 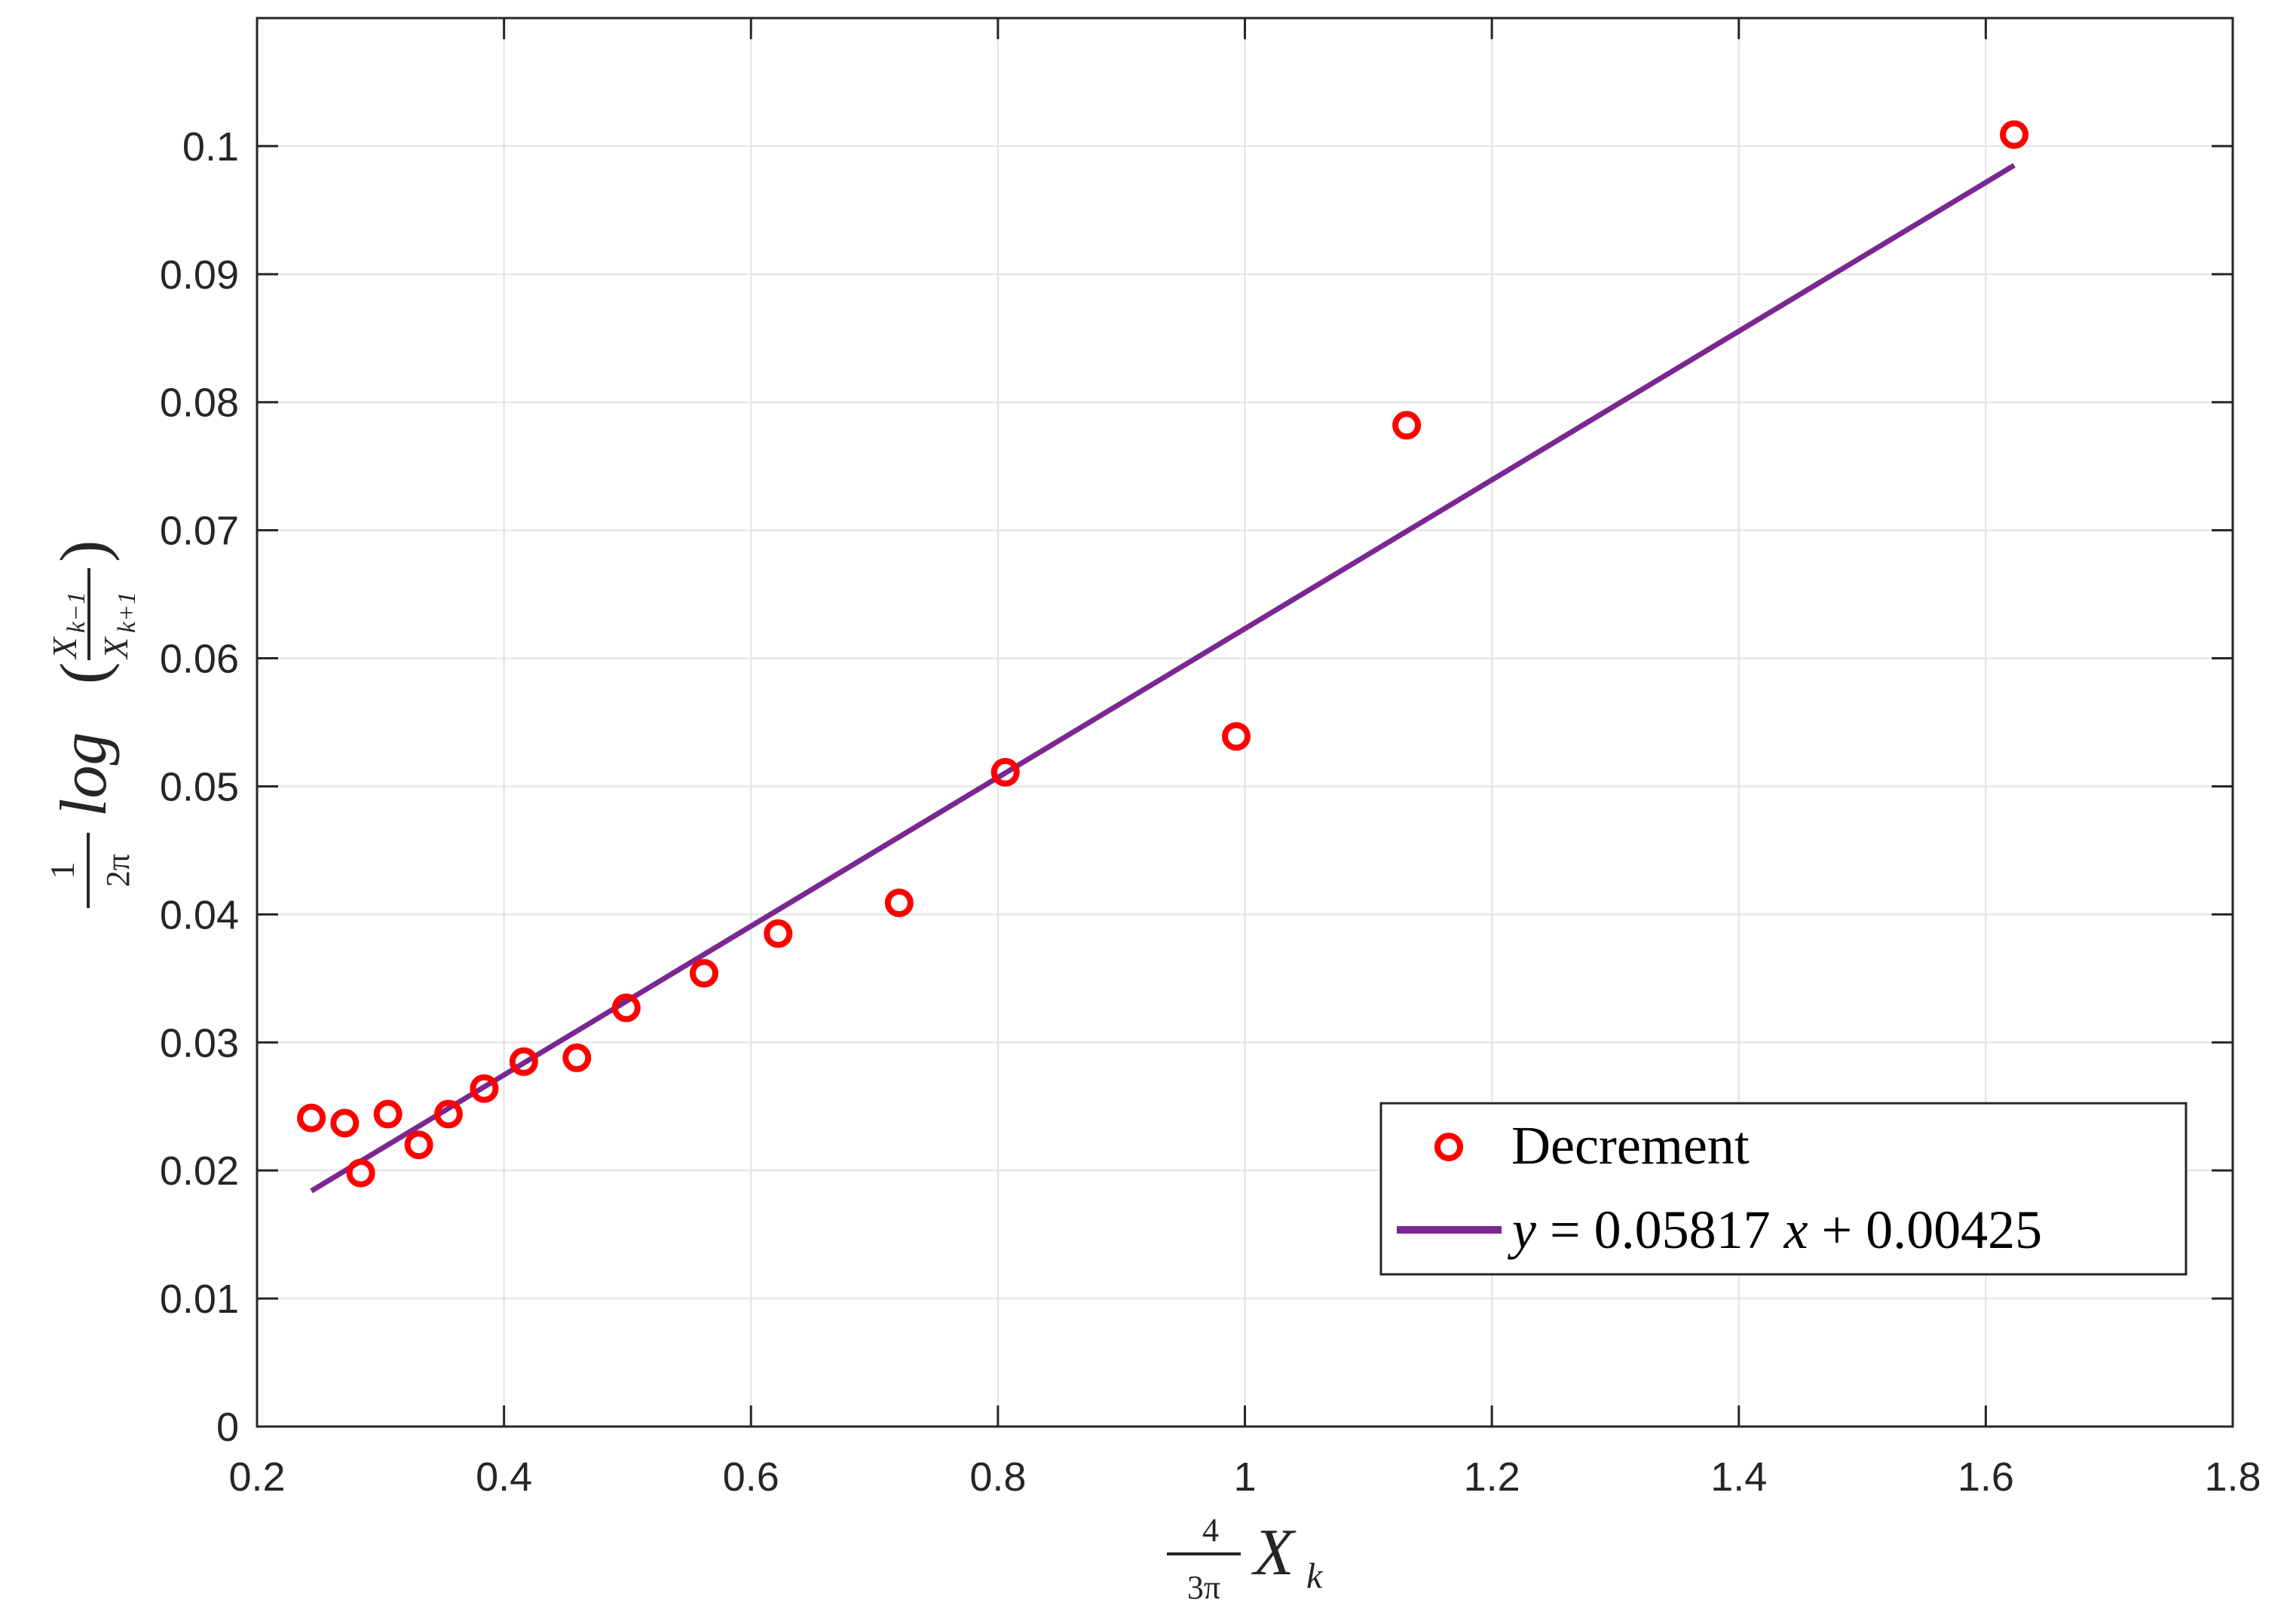 What do you see at coordinates (84, 673) in the screenshot?
I see `y-label-open-paren: (` at bounding box center [84, 673].